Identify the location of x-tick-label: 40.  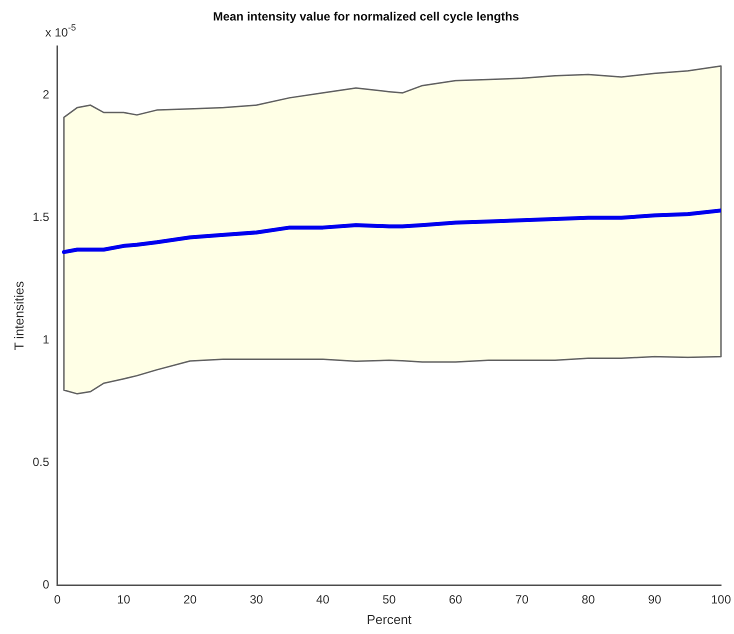
(323, 599).